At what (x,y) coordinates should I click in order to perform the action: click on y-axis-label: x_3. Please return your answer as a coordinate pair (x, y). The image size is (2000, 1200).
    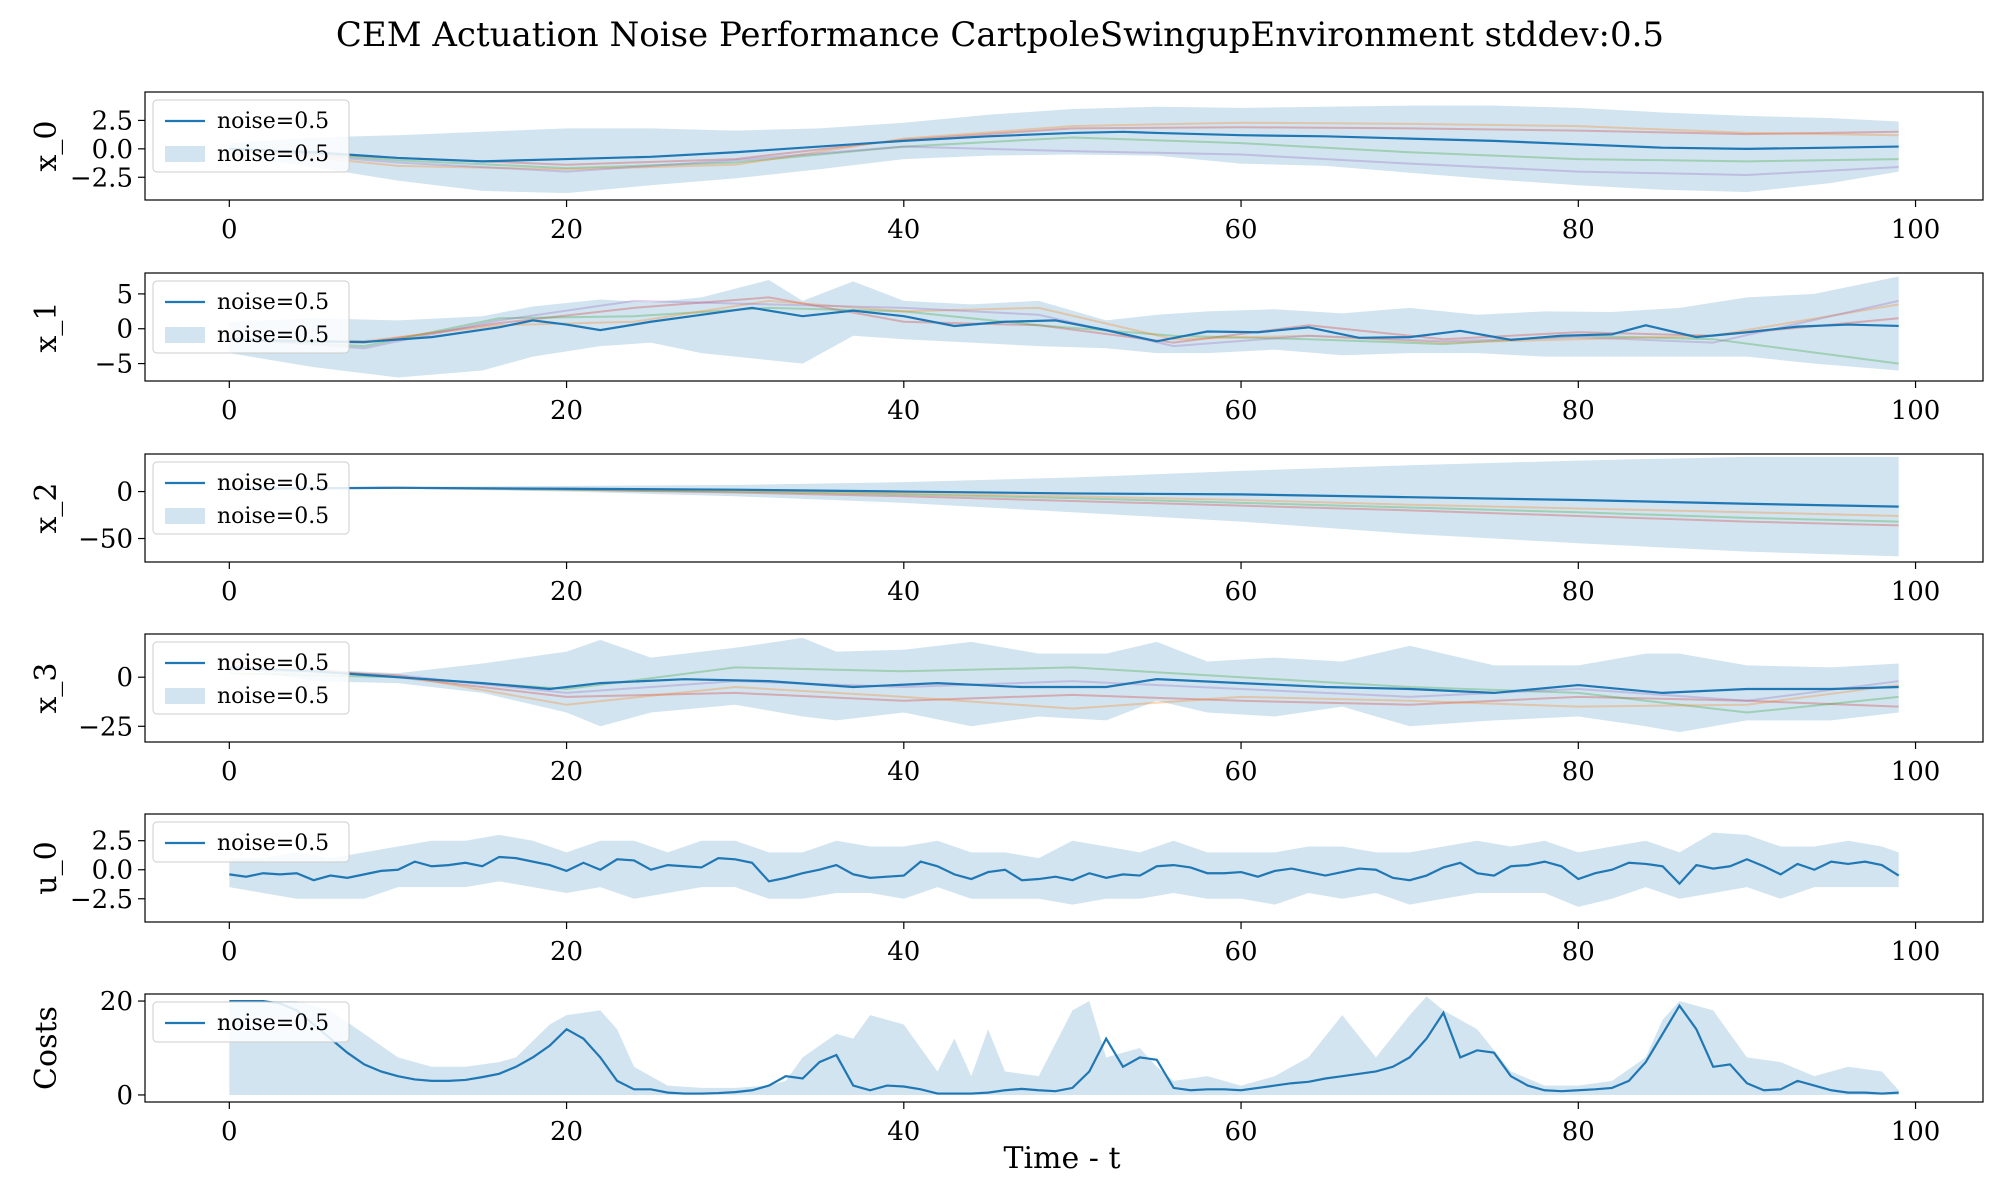
    Looking at the image, I should click on (46, 687).